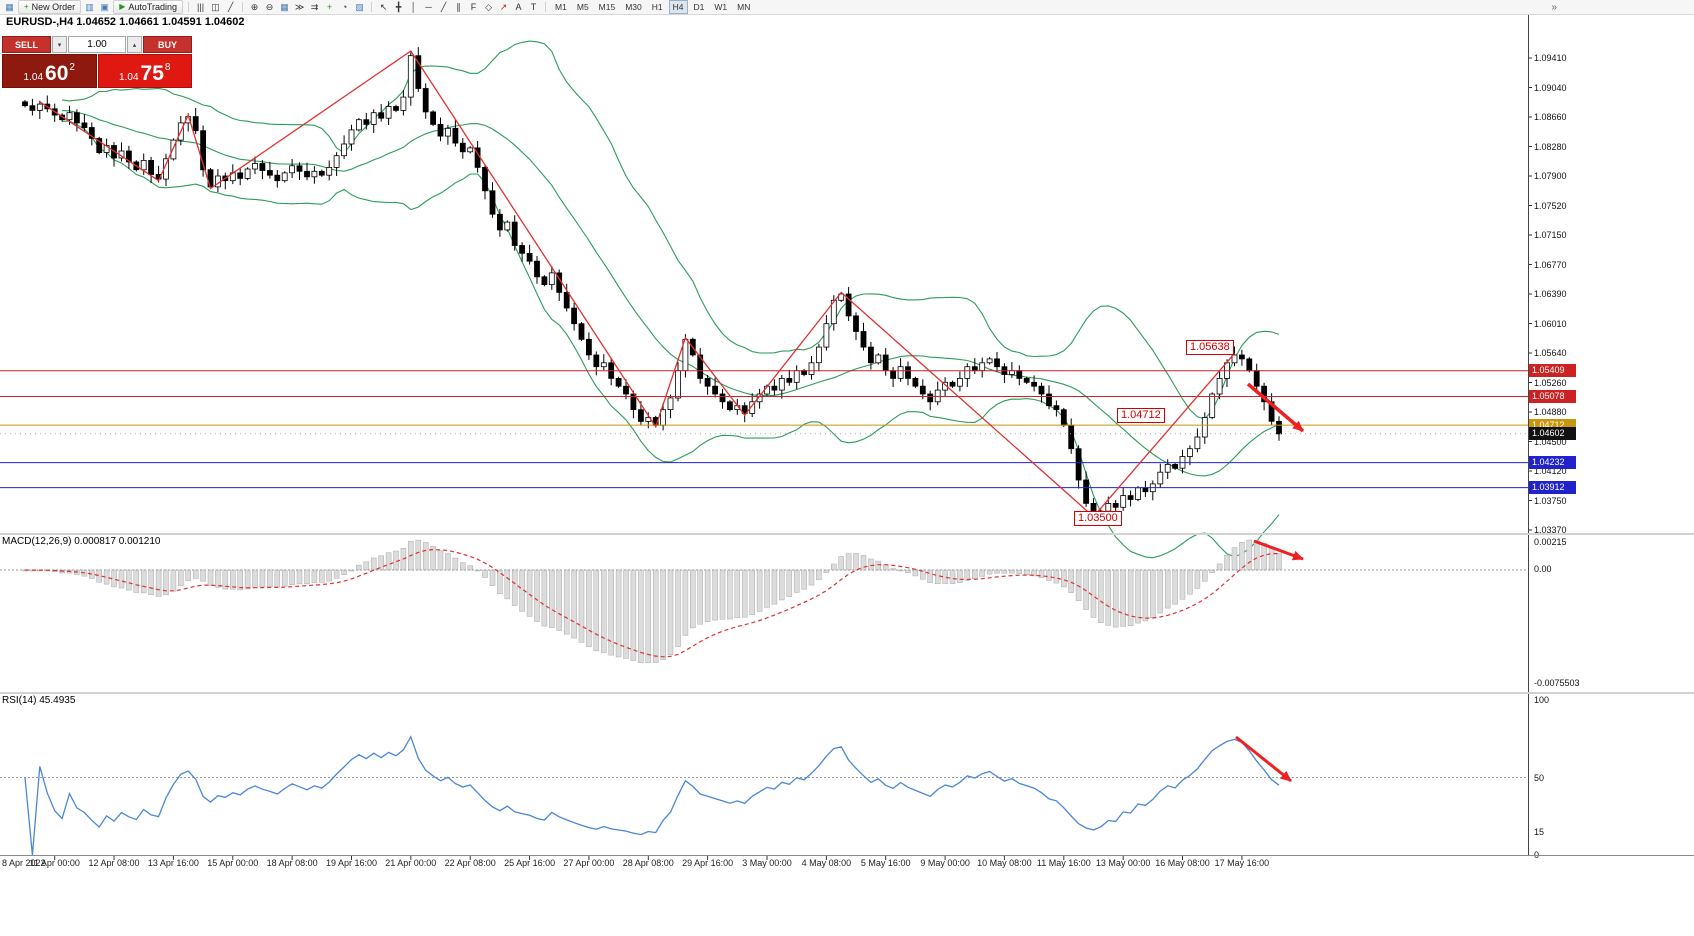 The height and width of the screenshot is (936, 1694). Describe the element at coordinates (561, 7) in the screenshot. I see `timeframe-m1: M1` at that location.